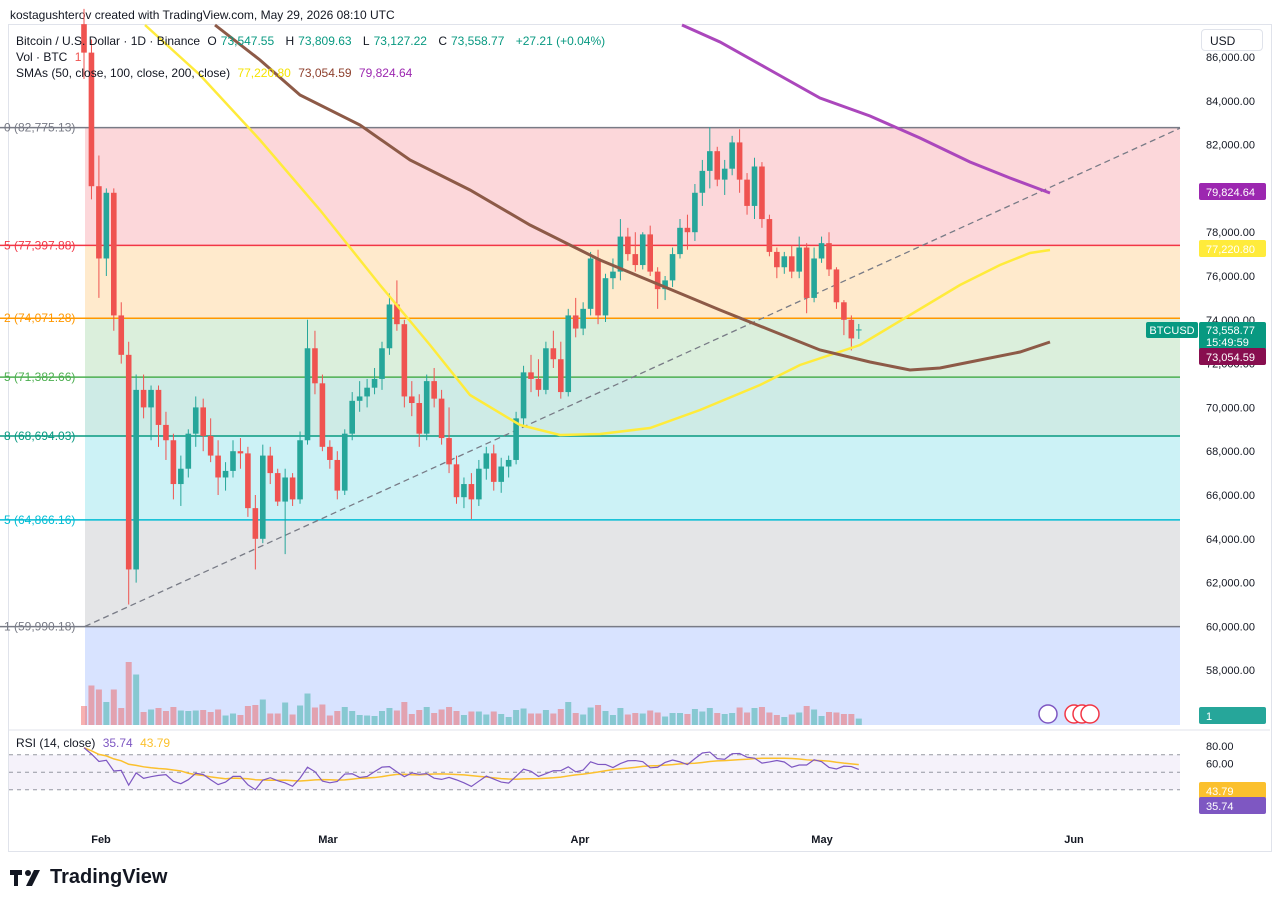  What do you see at coordinates (1232, 40) in the screenshot?
I see `currency-button: USD` at bounding box center [1232, 40].